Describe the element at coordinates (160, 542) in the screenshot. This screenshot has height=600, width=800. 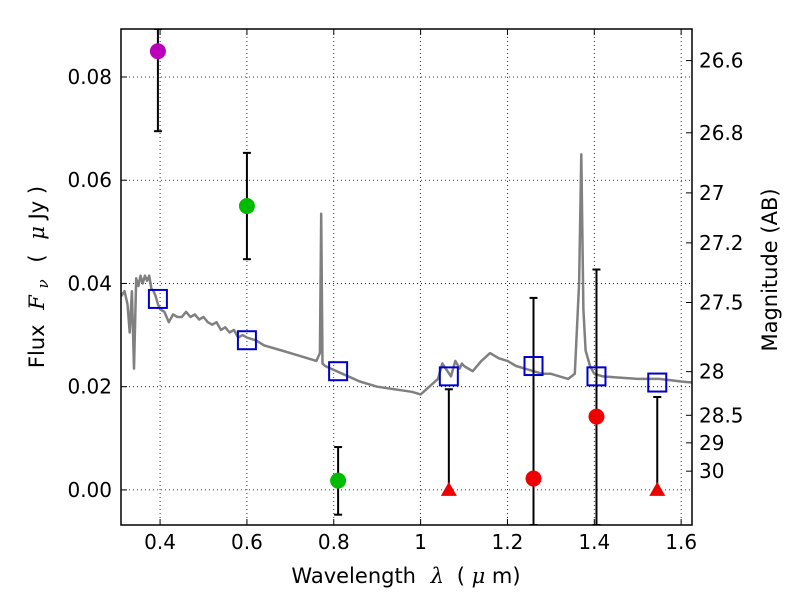
I see `x-tick-label: 0.4` at that location.